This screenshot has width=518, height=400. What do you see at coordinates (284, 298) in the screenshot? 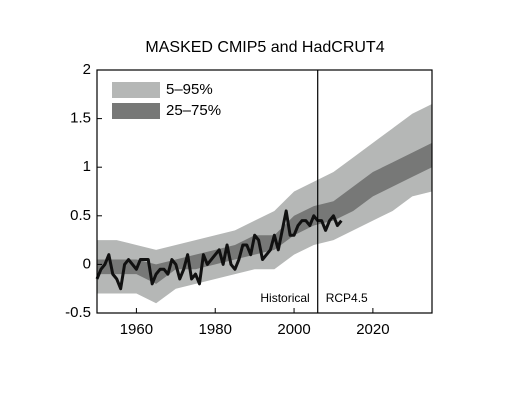
I see `annotation: Historical` at bounding box center [284, 298].